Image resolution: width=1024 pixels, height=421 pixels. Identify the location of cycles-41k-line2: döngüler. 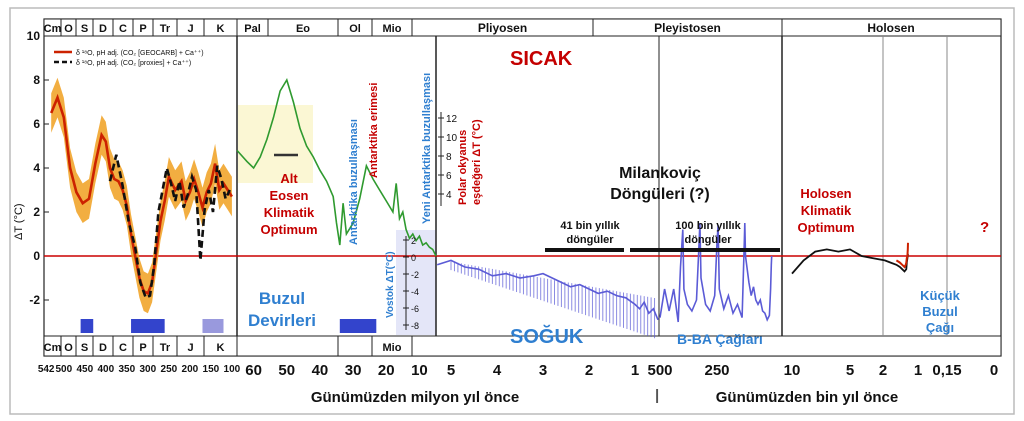
(590, 240).